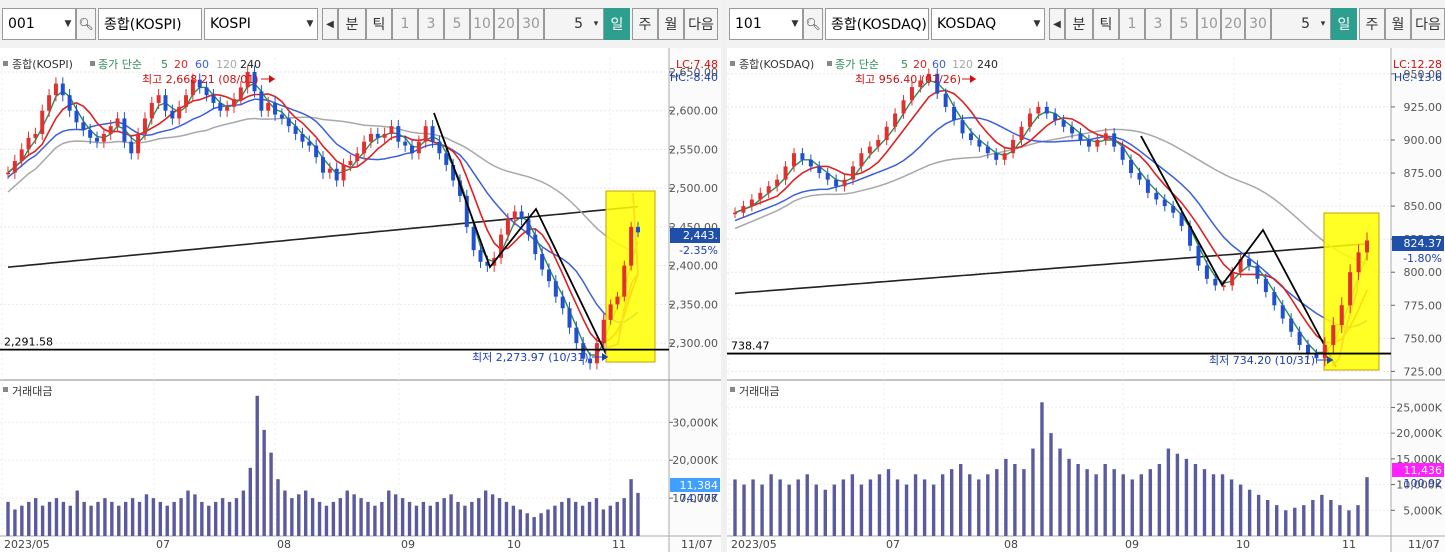  What do you see at coordinates (693, 304) in the screenshot?
I see `price-axis-tick: 2,350.00` at bounding box center [693, 304].